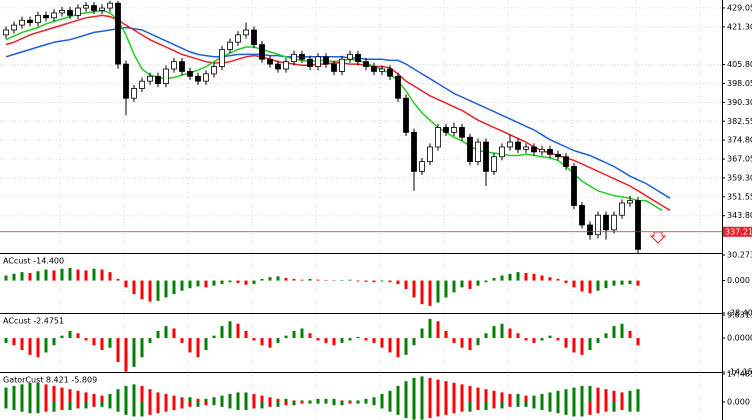 The image size is (752, 420). I want to click on y-tick-label: 30.273, so click(739, 255).